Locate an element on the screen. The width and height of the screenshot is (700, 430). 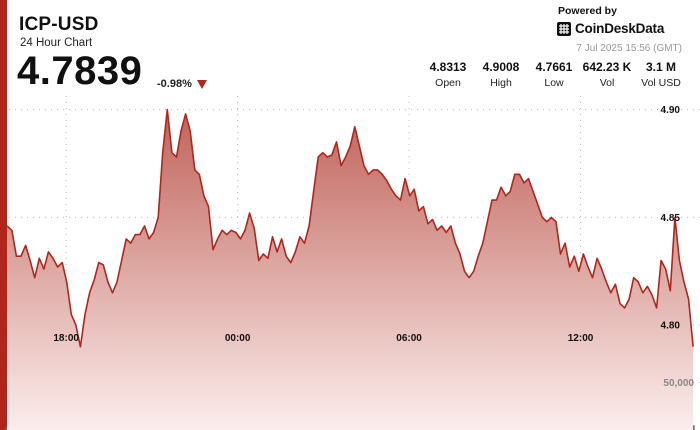
volume-tick-label: 50,000 is located at coordinates (678, 383).